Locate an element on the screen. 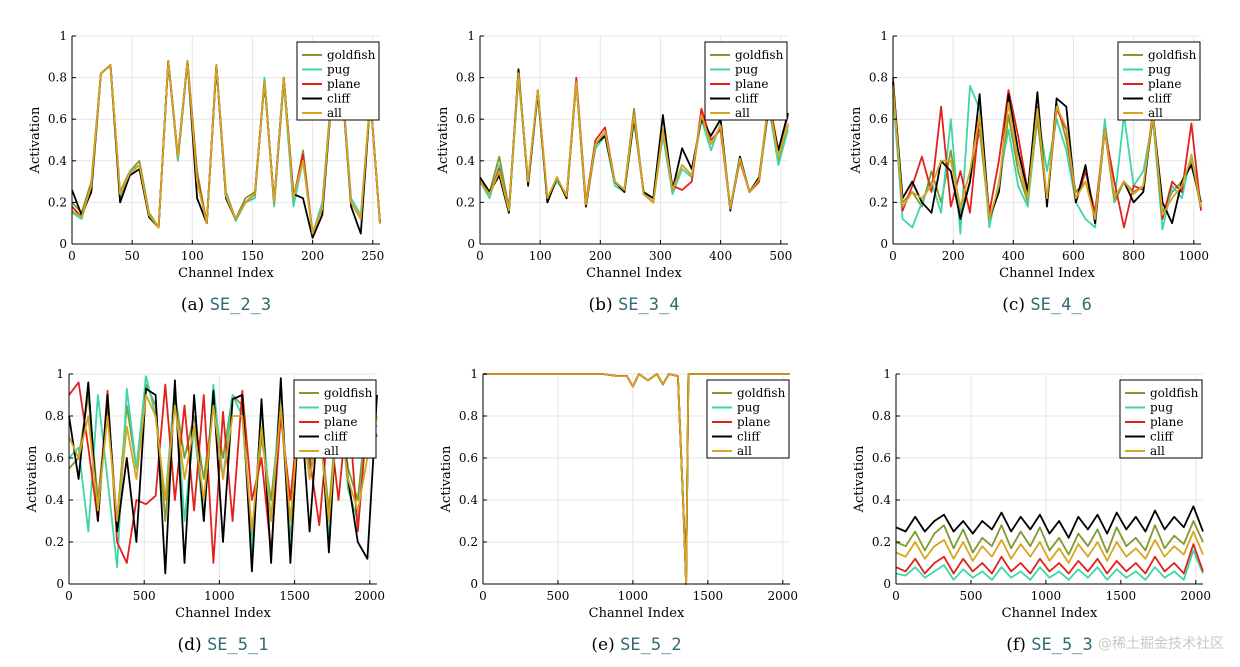 The image size is (1240, 667). panel-caption: (e) SE_5_2 is located at coordinates (636, 645).